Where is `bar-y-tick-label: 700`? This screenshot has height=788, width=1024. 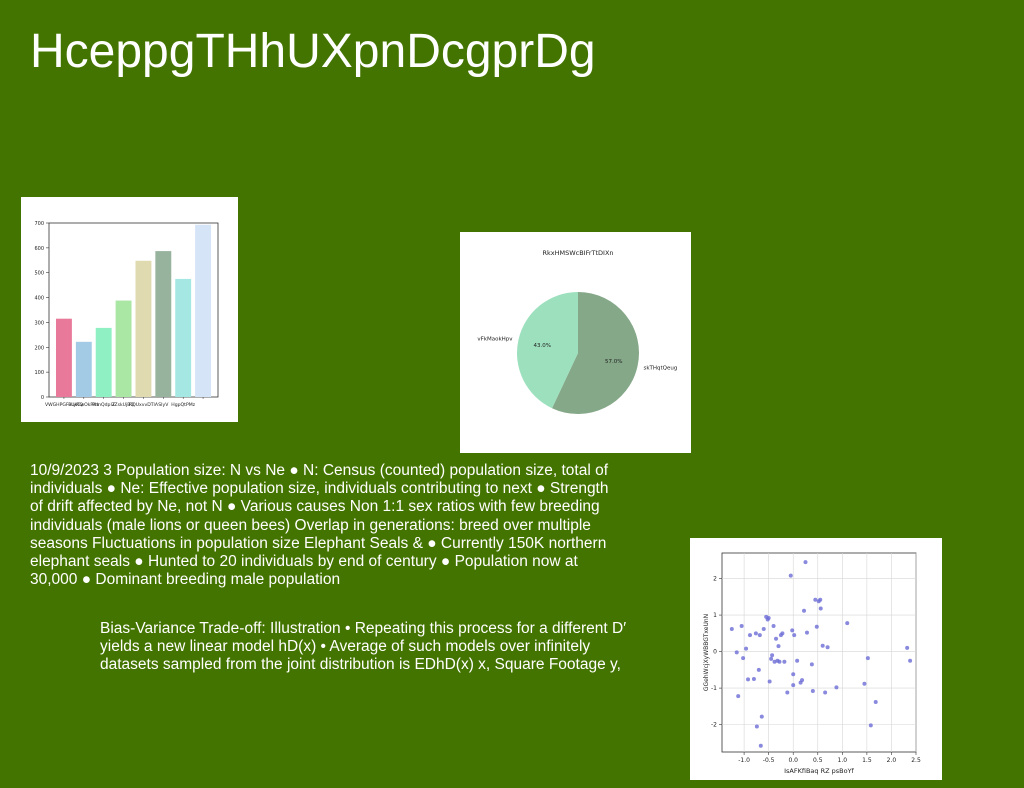 bar-y-tick-label: 700 is located at coordinates (39, 224).